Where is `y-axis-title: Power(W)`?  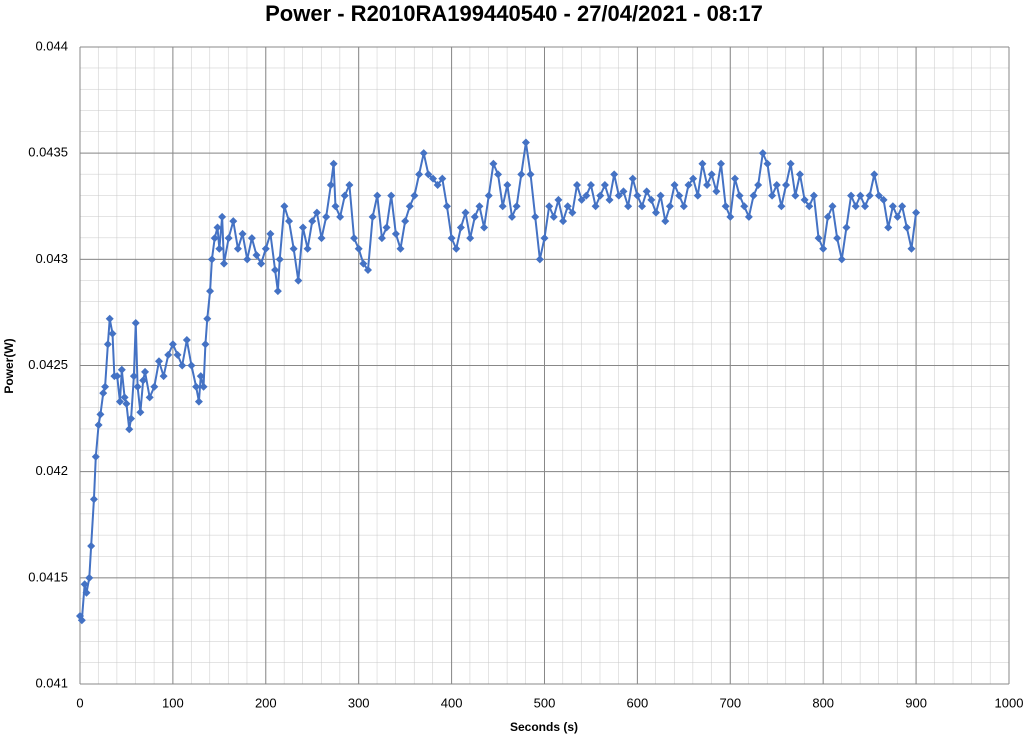
y-axis-title: Power(W) is located at coordinates (9, 365).